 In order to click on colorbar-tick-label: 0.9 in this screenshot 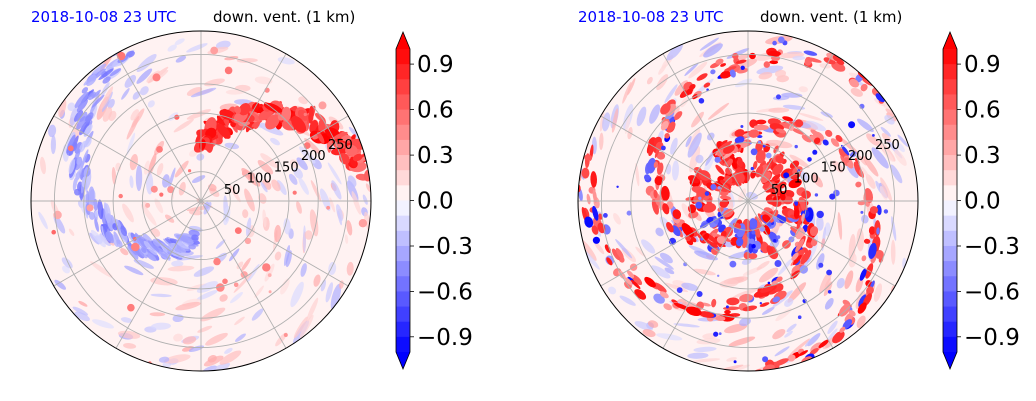, I will do `click(435, 65)`.